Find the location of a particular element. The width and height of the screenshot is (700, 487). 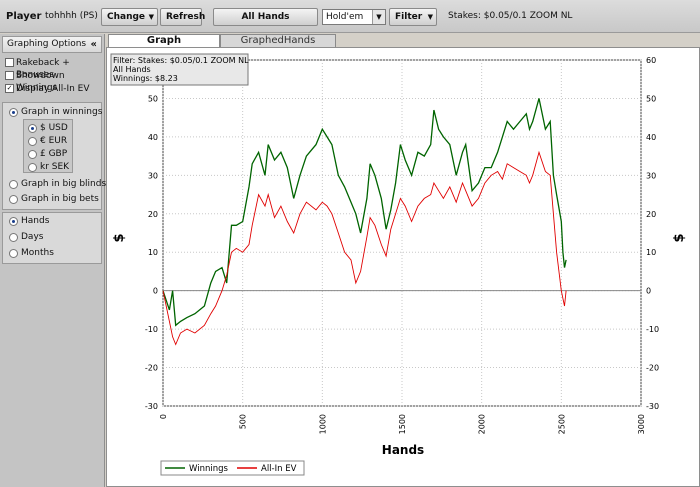

y-tick-label-right: -20 is located at coordinates (652, 368).